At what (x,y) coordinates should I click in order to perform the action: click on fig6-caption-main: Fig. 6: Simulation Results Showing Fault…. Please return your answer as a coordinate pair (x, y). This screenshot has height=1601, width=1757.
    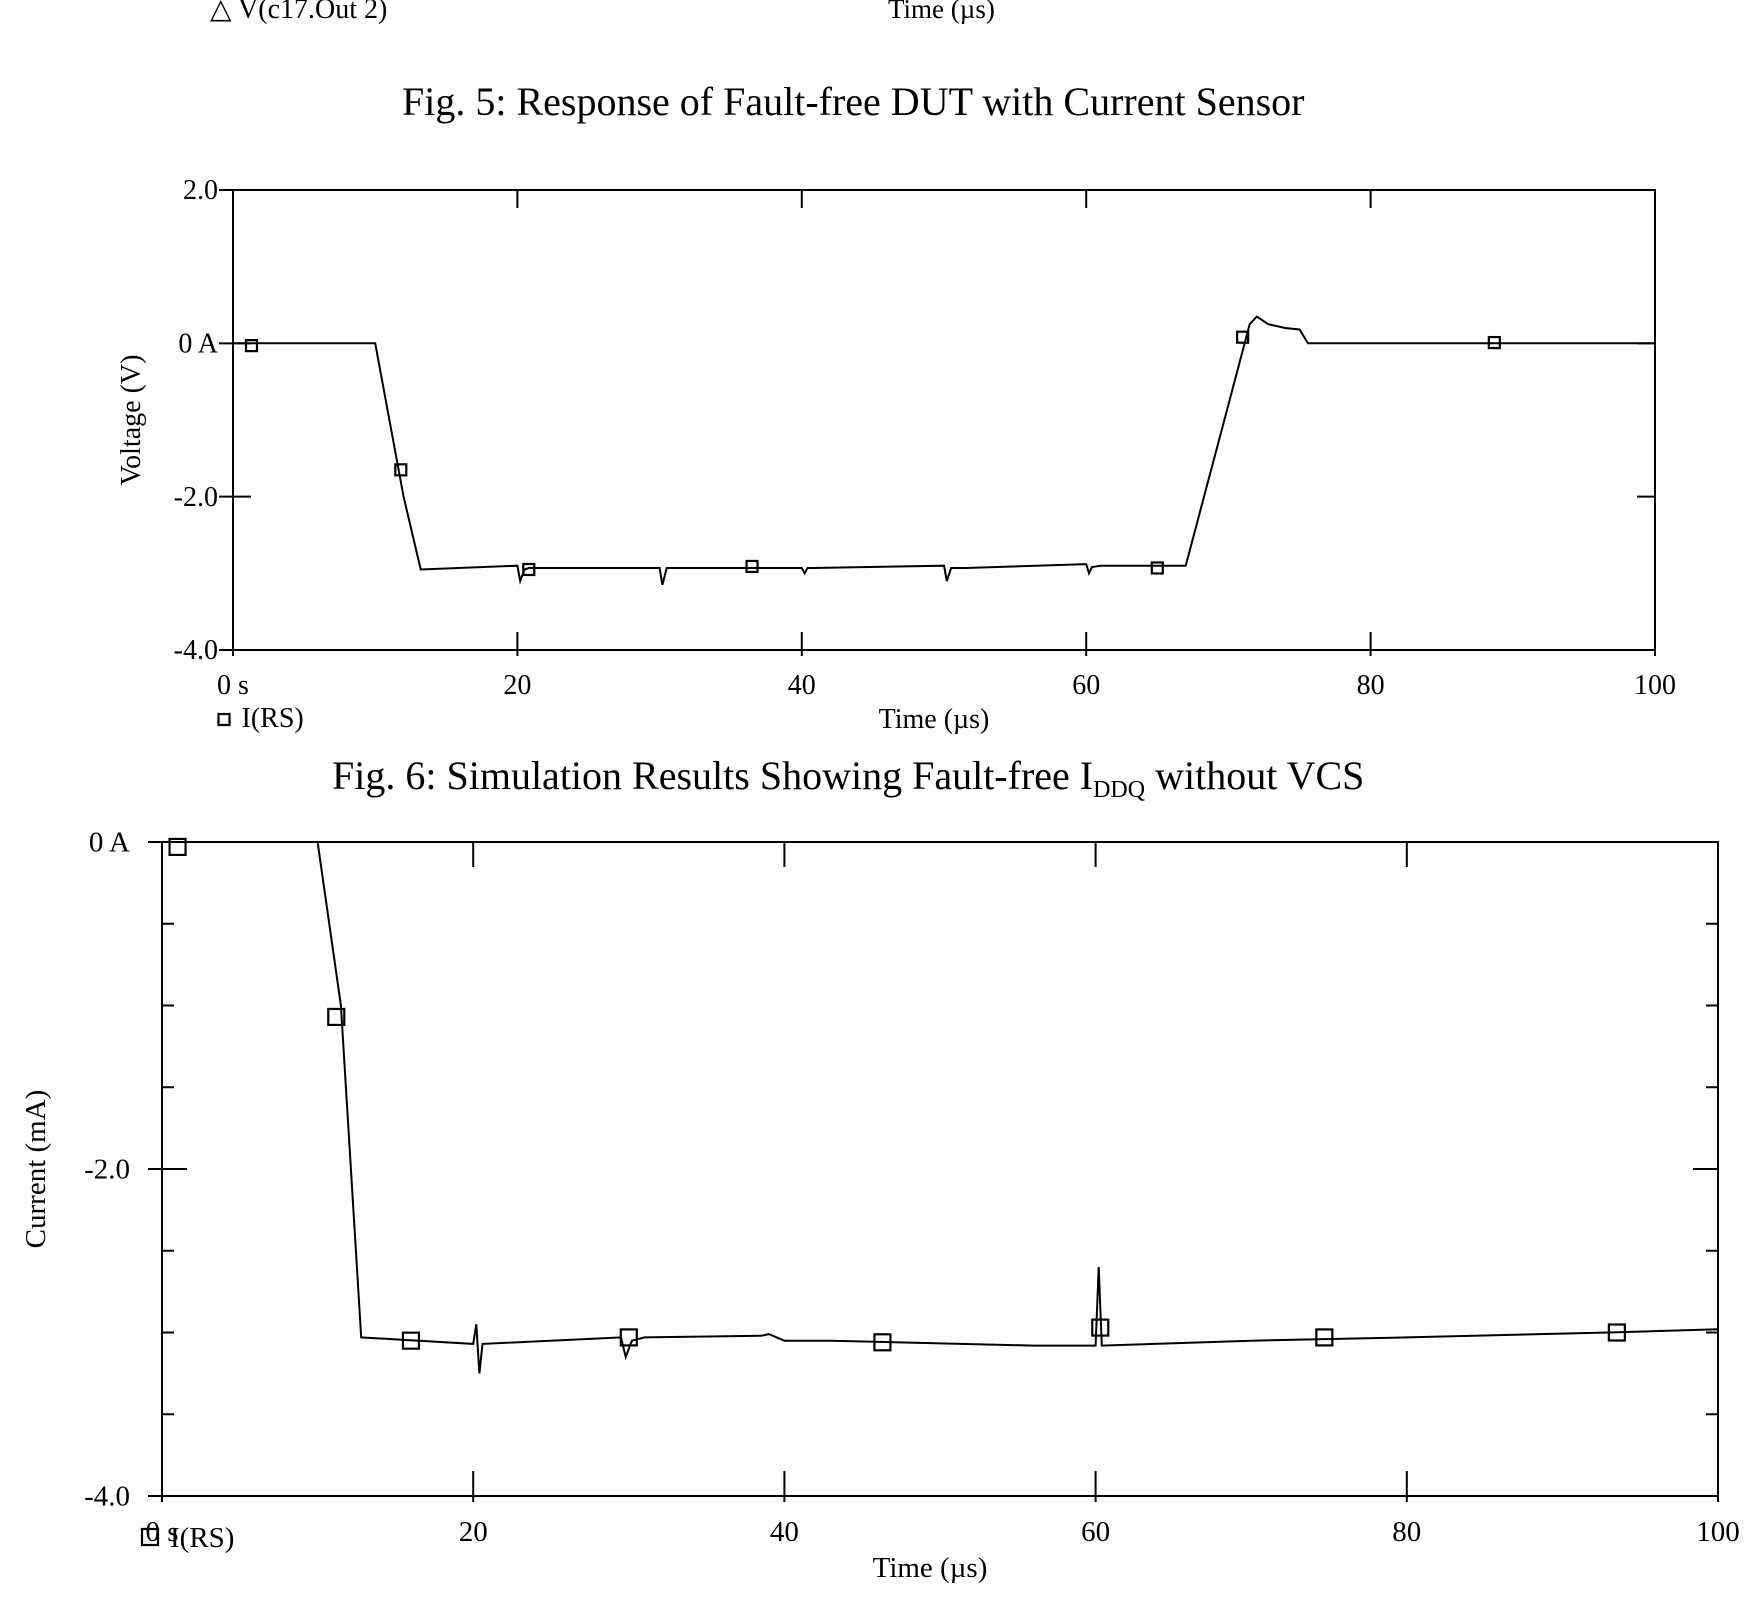
    Looking at the image, I should click on (713, 775).